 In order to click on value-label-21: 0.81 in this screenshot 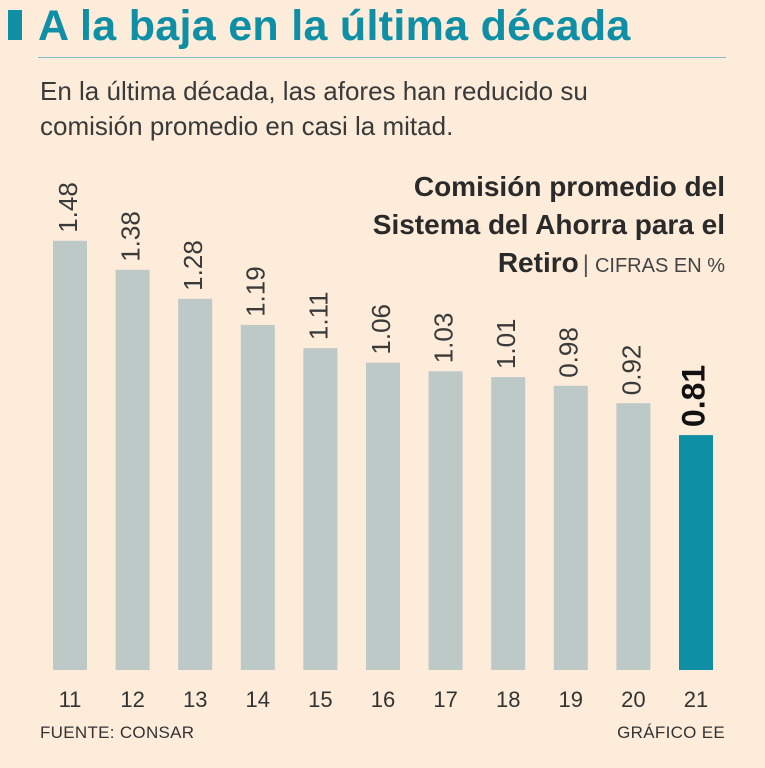, I will do `click(693, 396)`.